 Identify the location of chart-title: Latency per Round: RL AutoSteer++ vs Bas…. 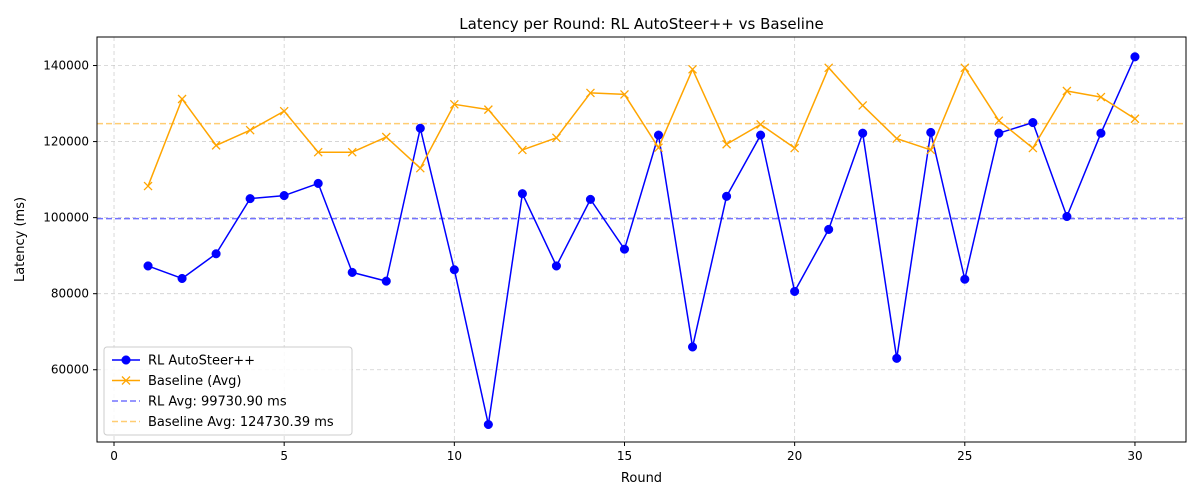
(641, 24).